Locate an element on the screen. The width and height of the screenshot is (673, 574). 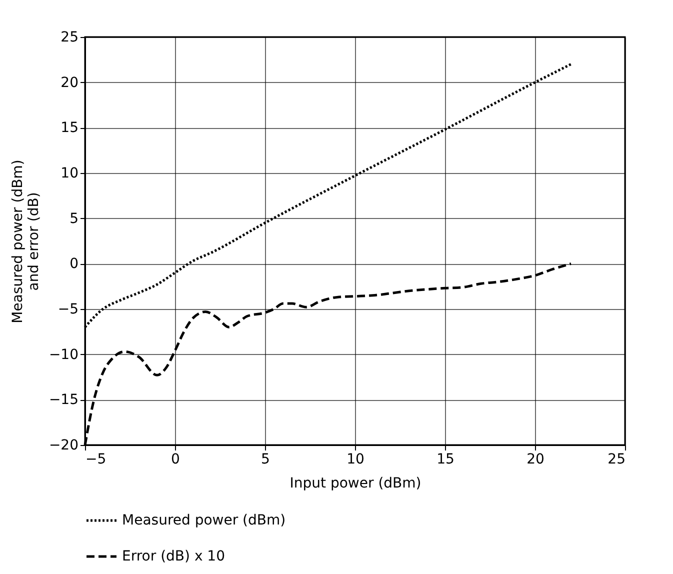
legend-label: Measured power (dBm) is located at coordinates (204, 520).